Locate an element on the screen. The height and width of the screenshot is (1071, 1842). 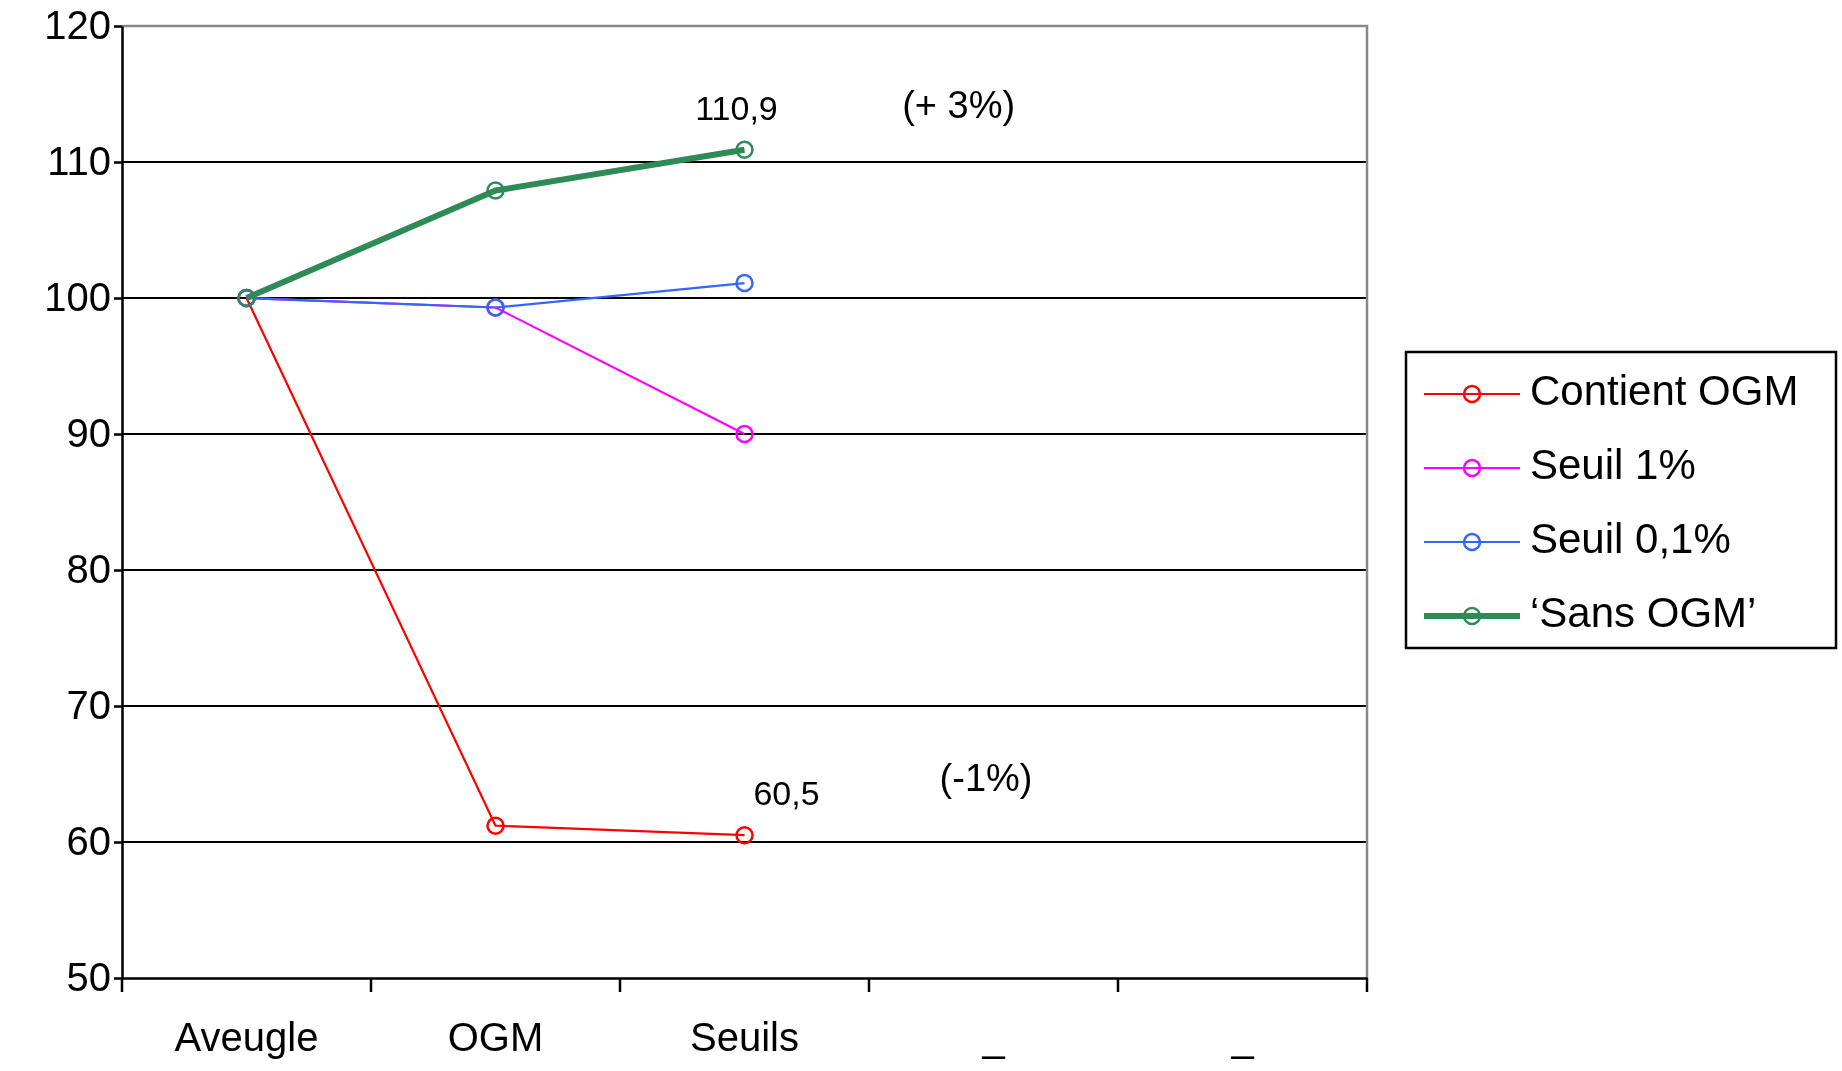
y-tick-label: 70 is located at coordinates (88, 705).